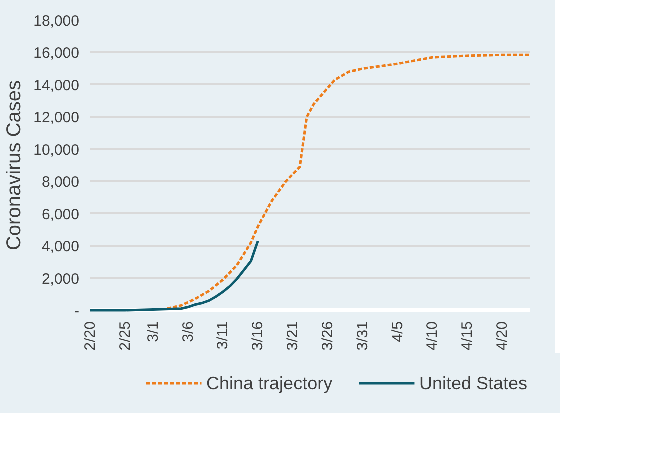 Image resolution: width=658 pixels, height=466 pixels. I want to click on y-tick-label: 10,000, so click(57, 150).